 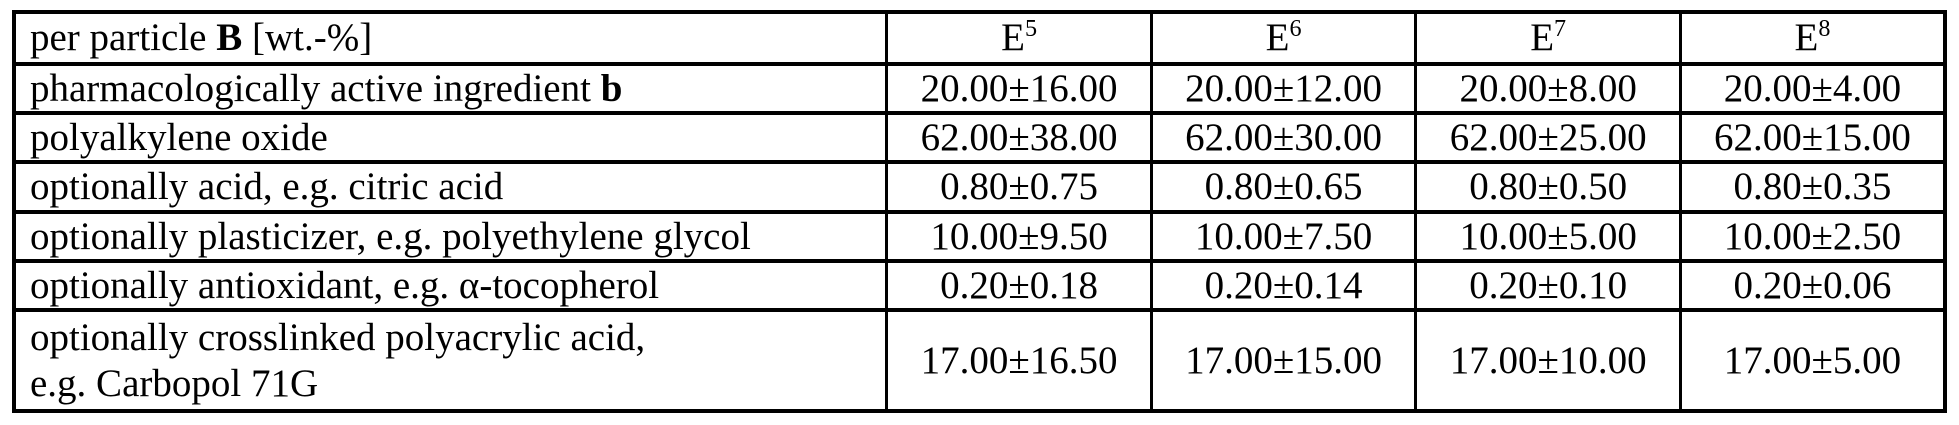 I want to click on header-label-cell: per particle B [wt.-%], so click(x=450, y=38).